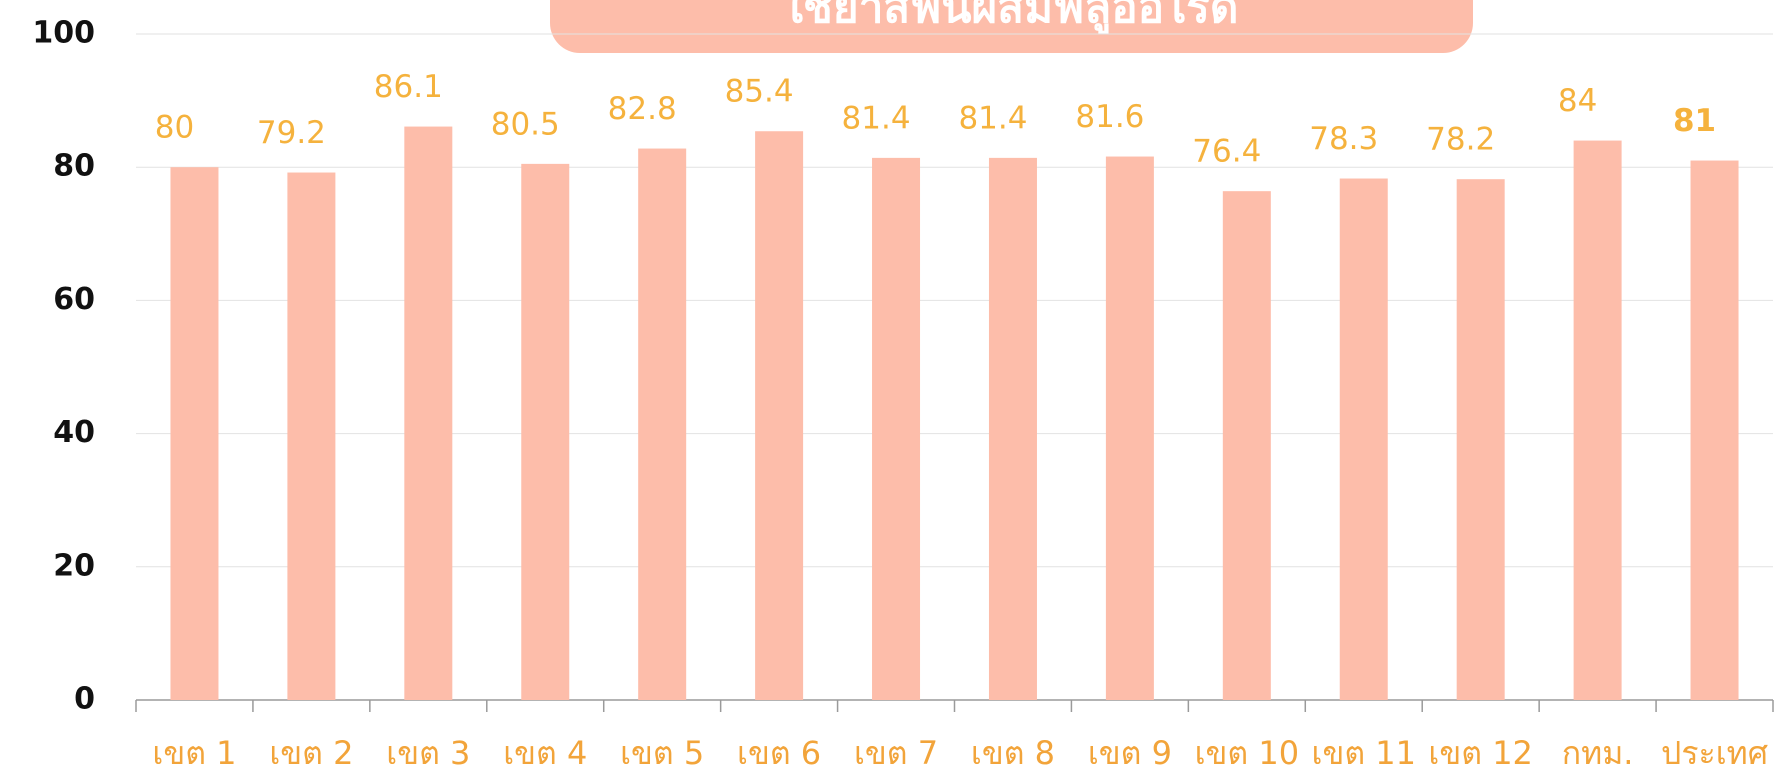 The height and width of the screenshot is (779, 1779). I want to click on x-tick-label: เขต 10, so click(1247, 753).